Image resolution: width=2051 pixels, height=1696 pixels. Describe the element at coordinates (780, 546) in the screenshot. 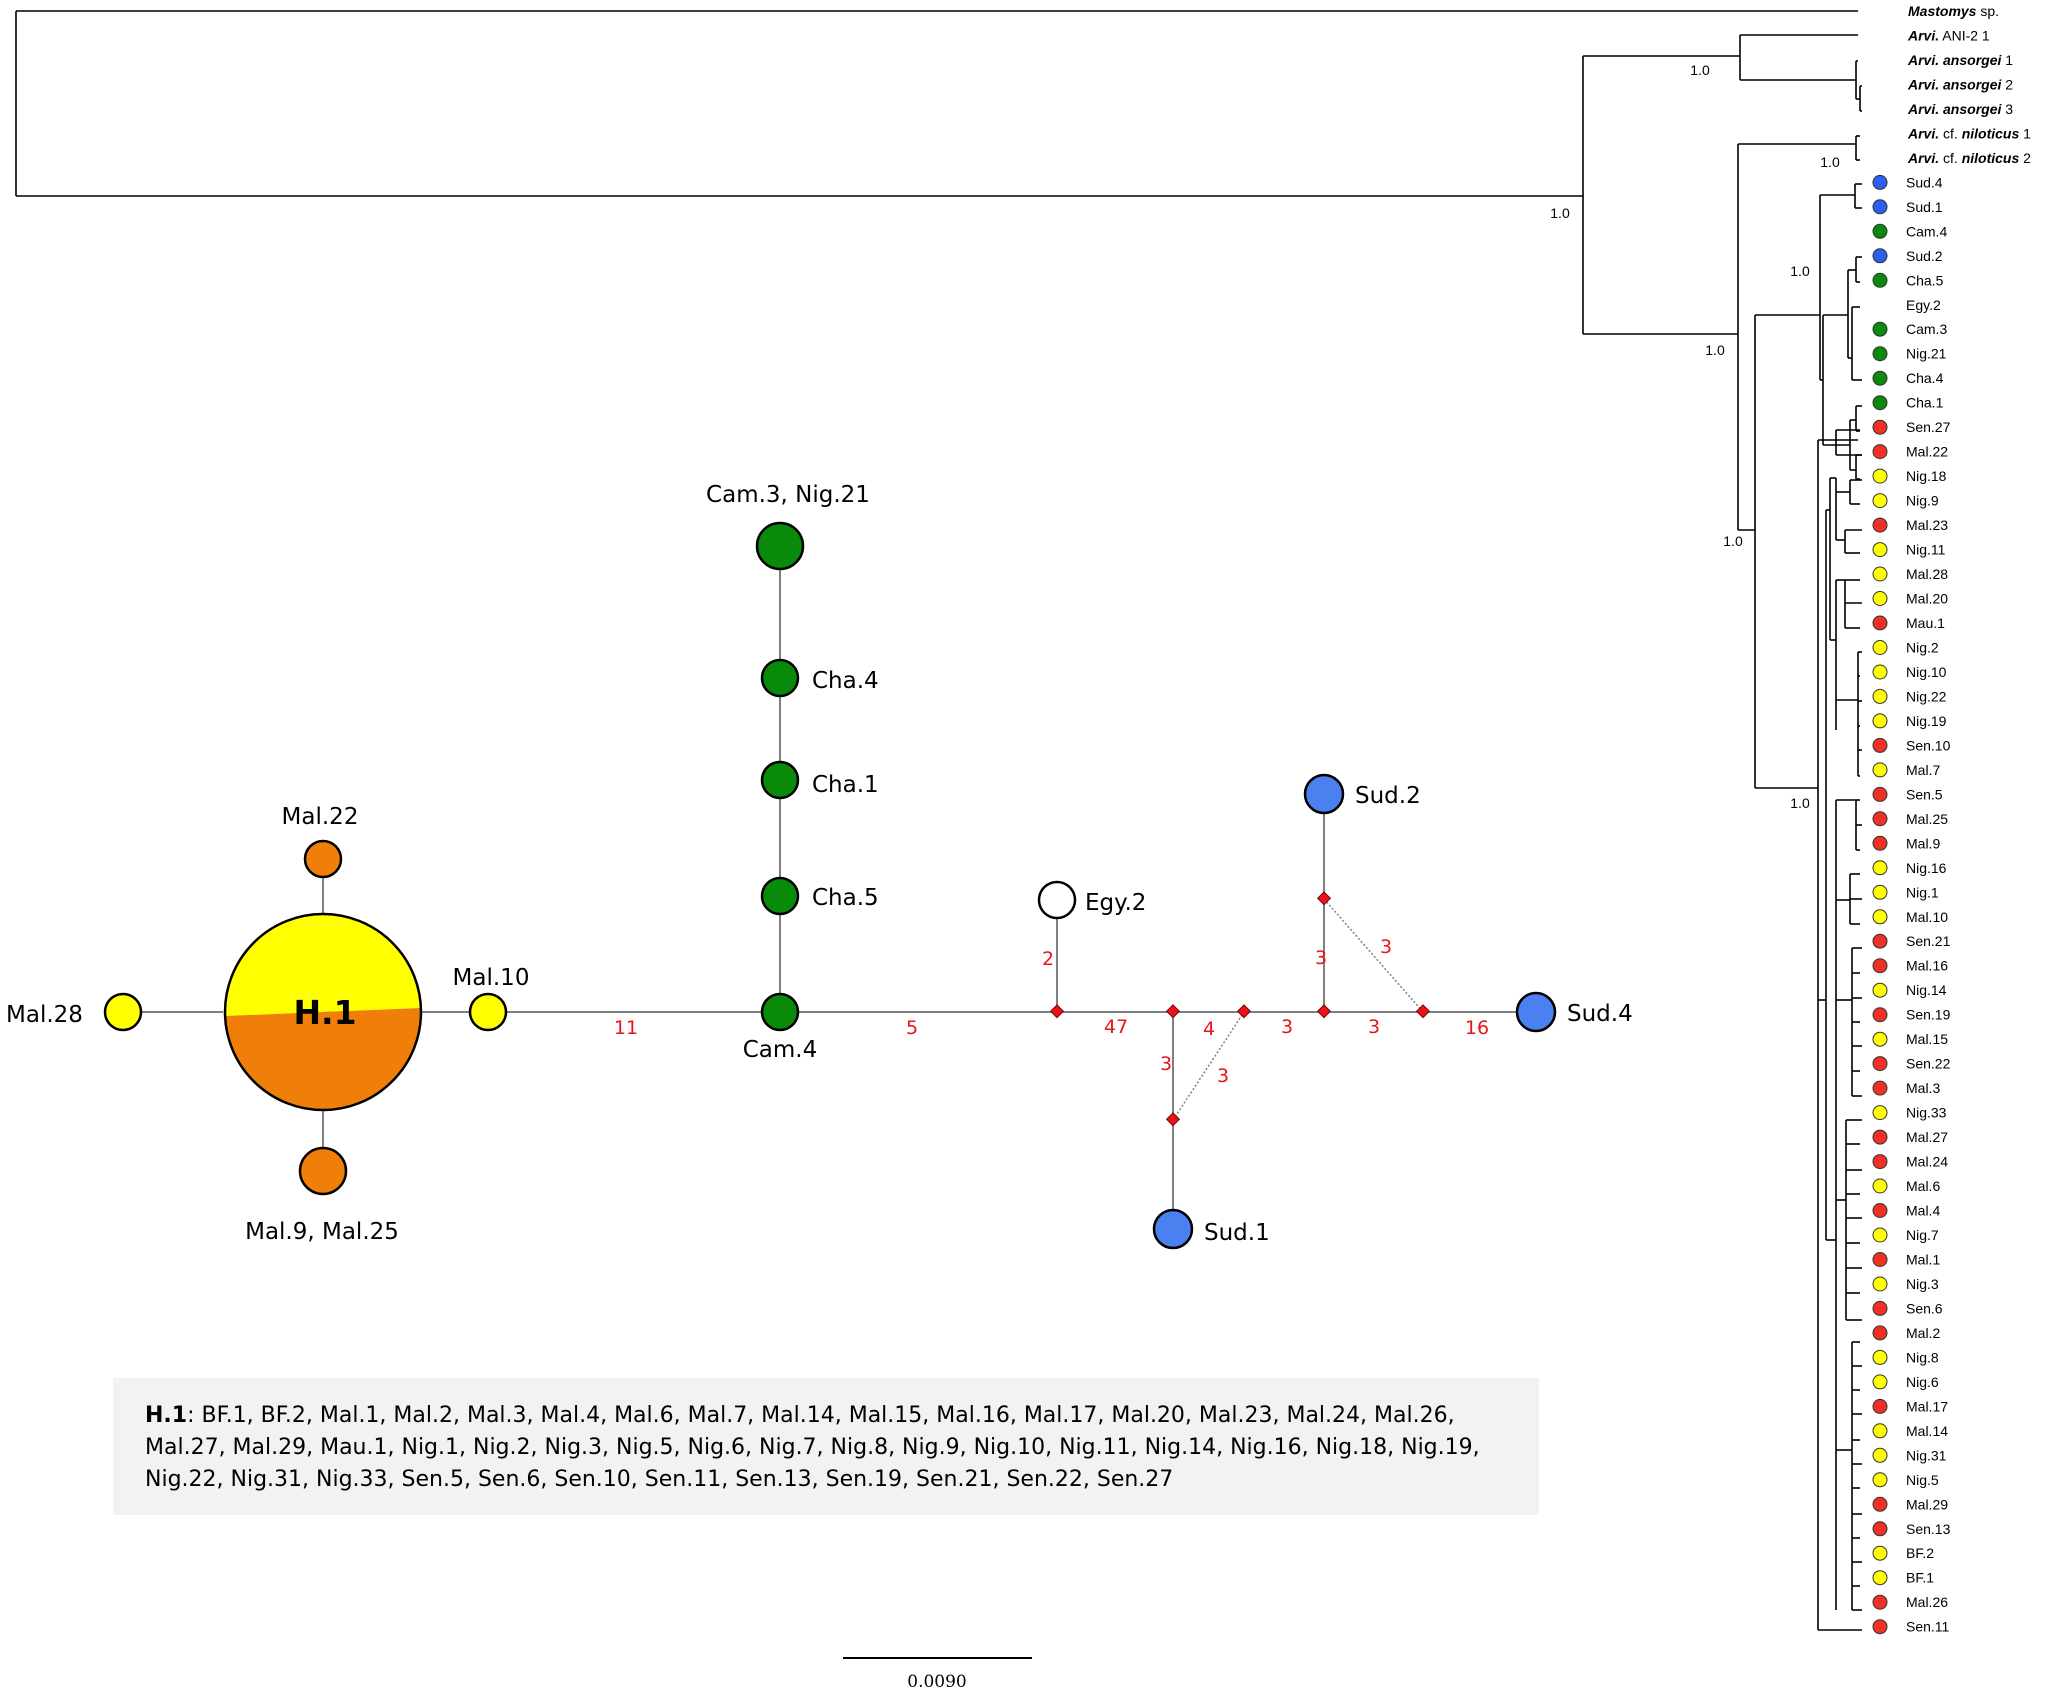

I see `haplotype-node-cam3` at that location.